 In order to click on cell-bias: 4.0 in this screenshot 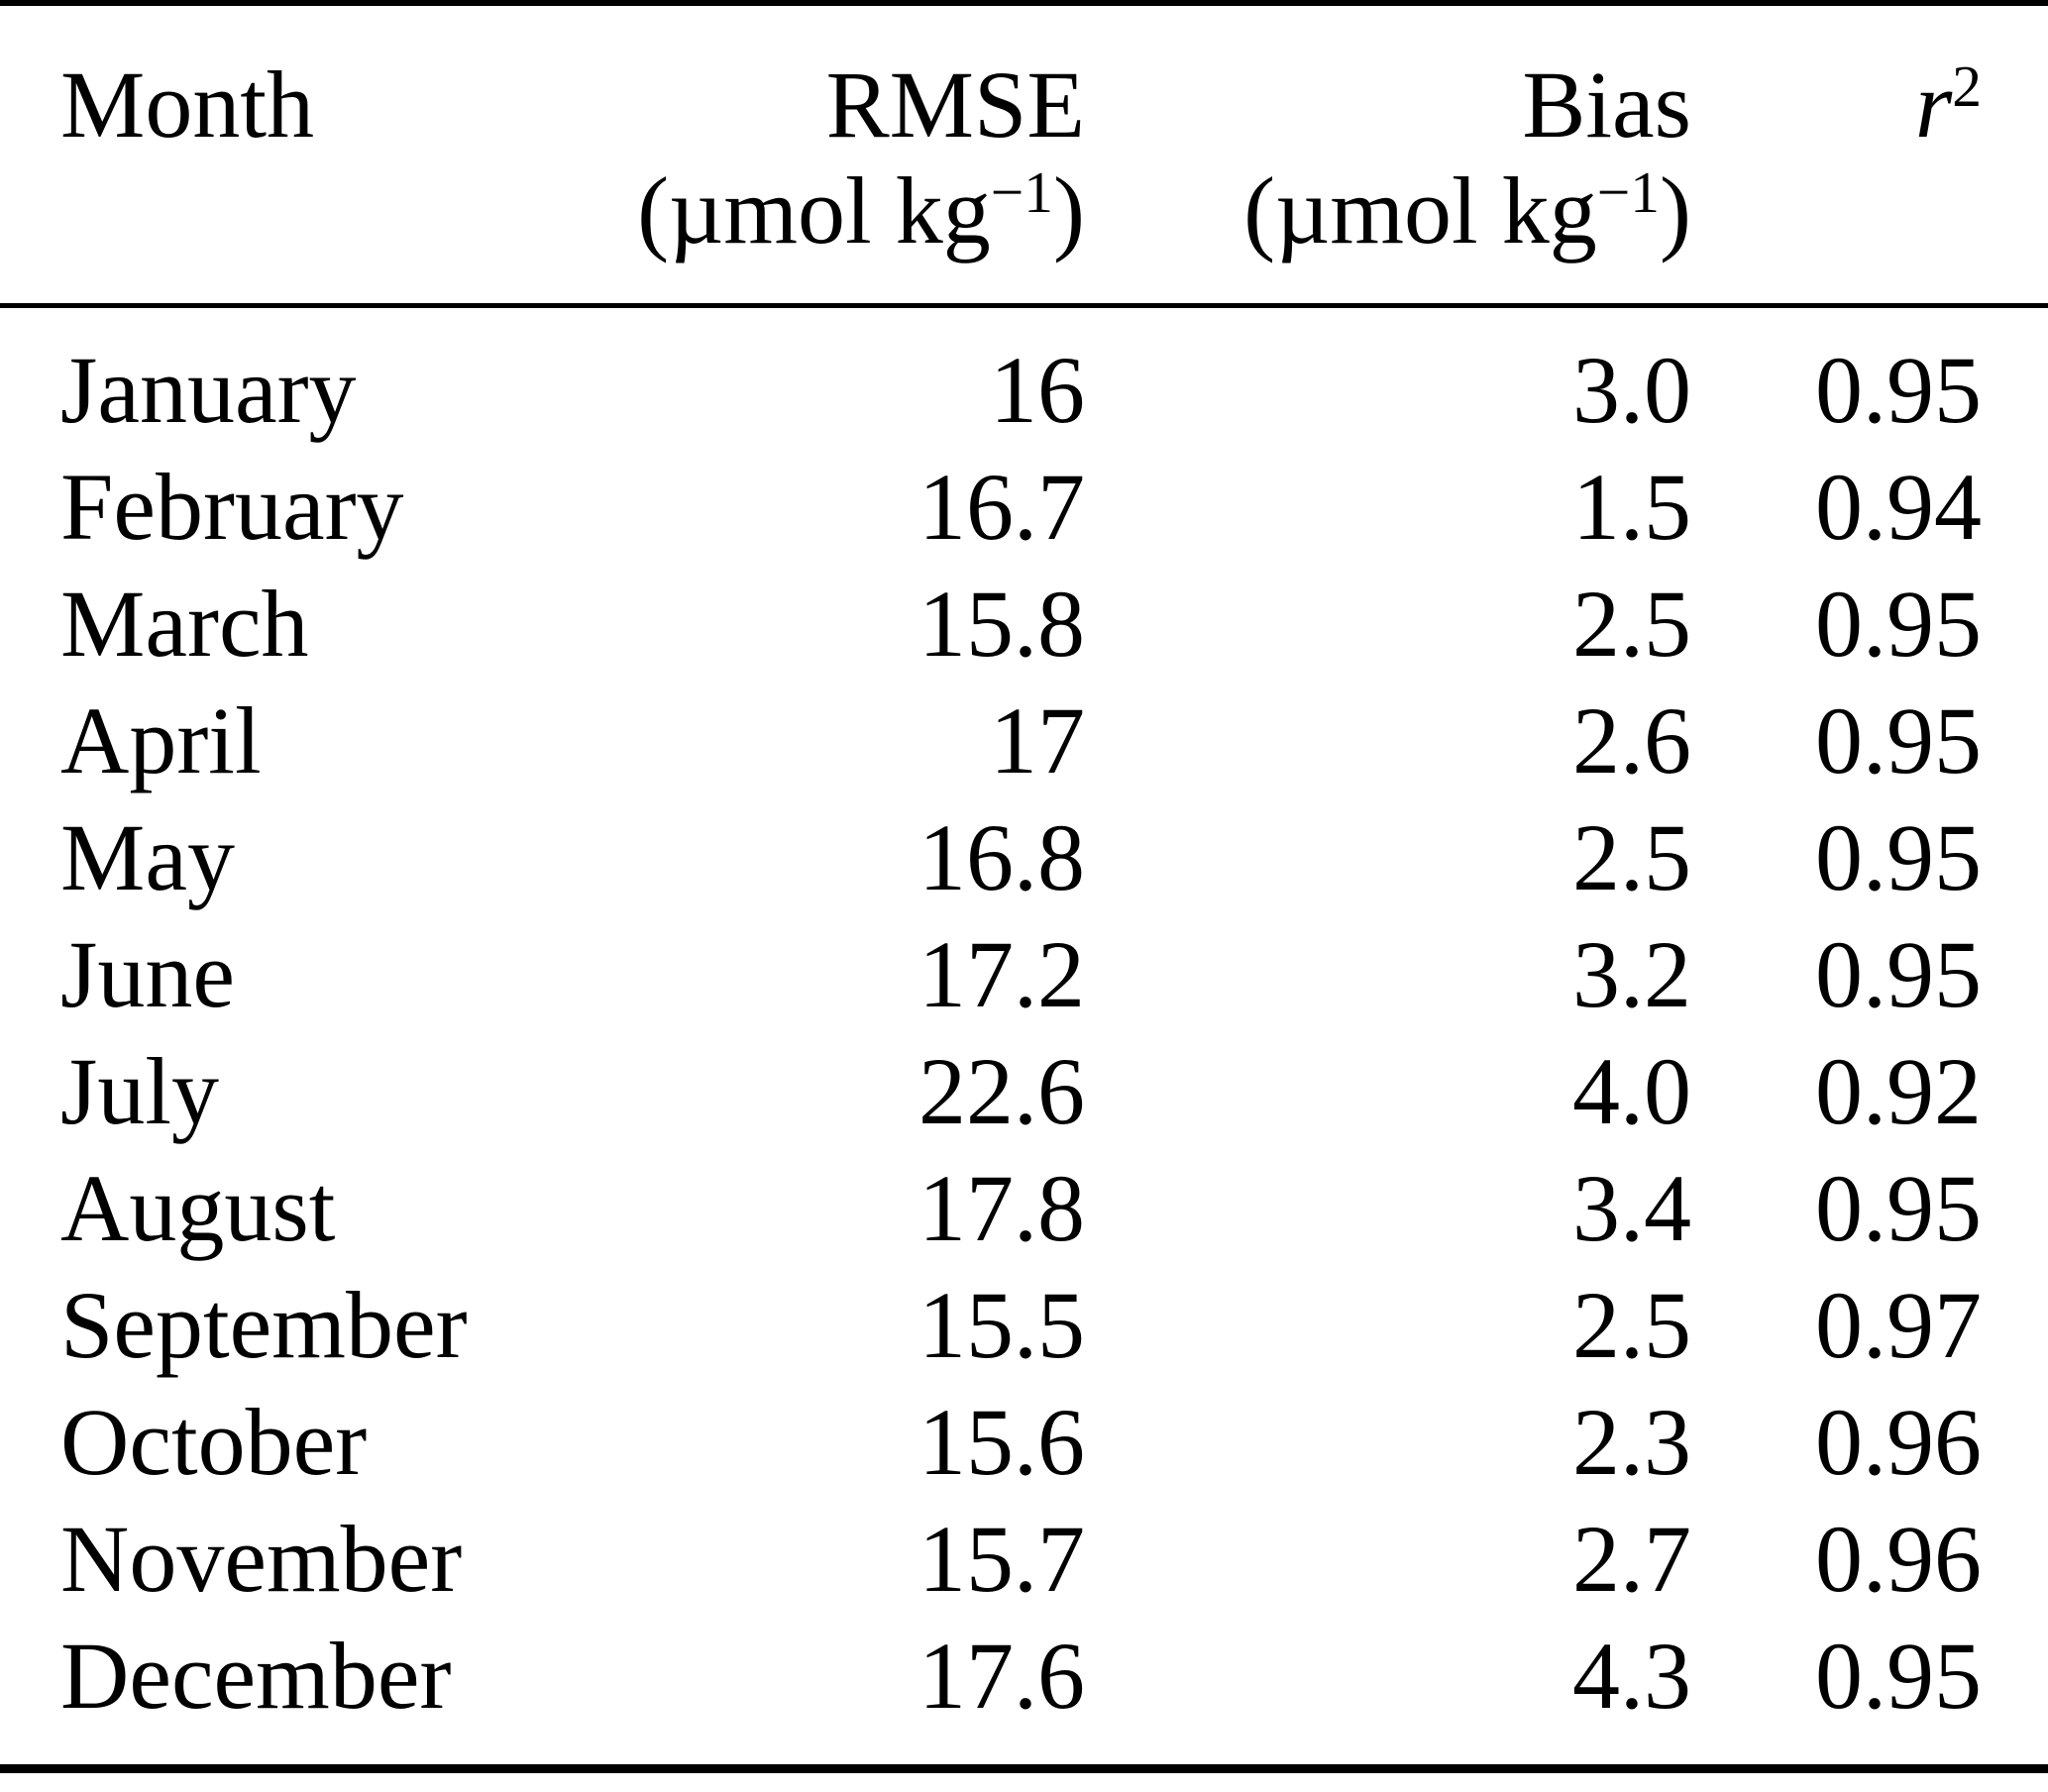, I will do `click(1631, 1091)`.